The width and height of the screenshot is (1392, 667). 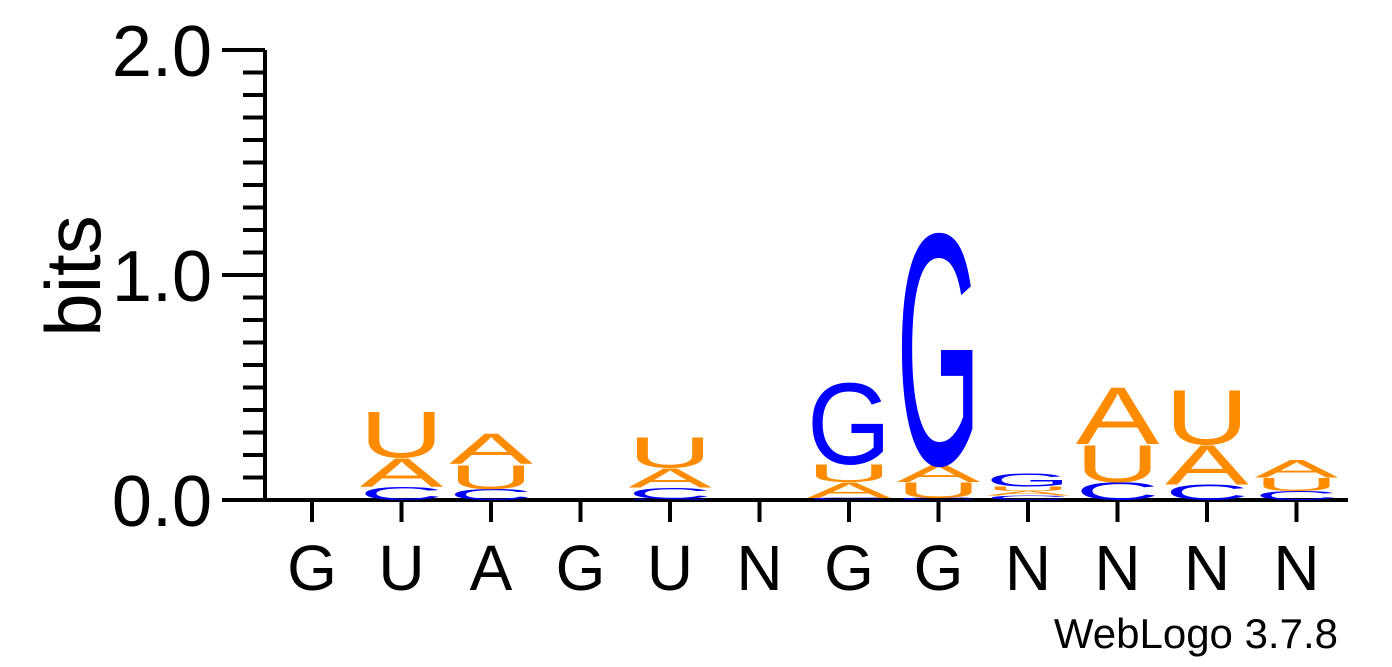 I want to click on y-axis-label: bits, so click(x=73, y=275).